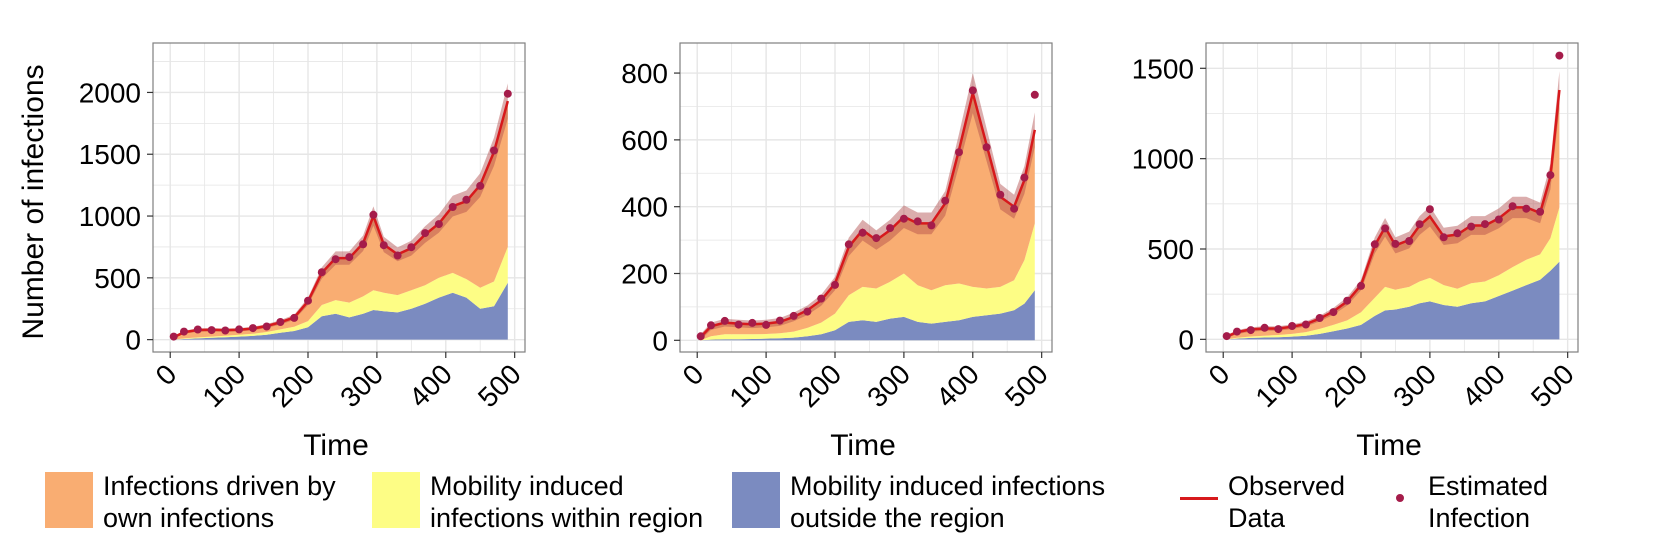 The width and height of the screenshot is (1656, 534). I want to click on legend-label-observed-1: Observed, so click(1287, 486).